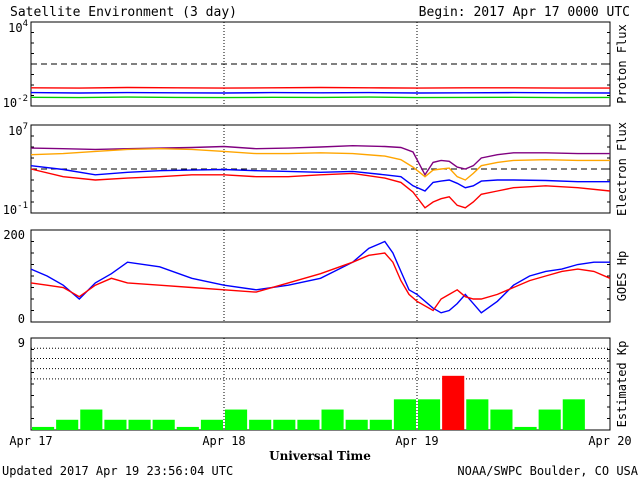 This screenshot has width=640, height=484. What do you see at coordinates (320, 456) in the screenshot?
I see `x-axis-label: Universal Time` at bounding box center [320, 456].